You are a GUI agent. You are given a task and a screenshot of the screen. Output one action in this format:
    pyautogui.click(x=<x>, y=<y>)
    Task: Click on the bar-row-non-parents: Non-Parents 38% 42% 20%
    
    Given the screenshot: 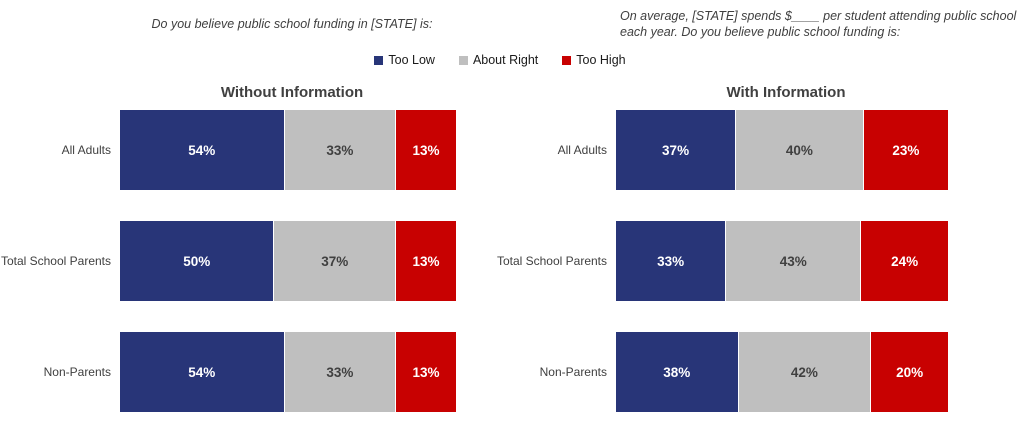 What is the action you would take?
    pyautogui.click(x=722, y=372)
    